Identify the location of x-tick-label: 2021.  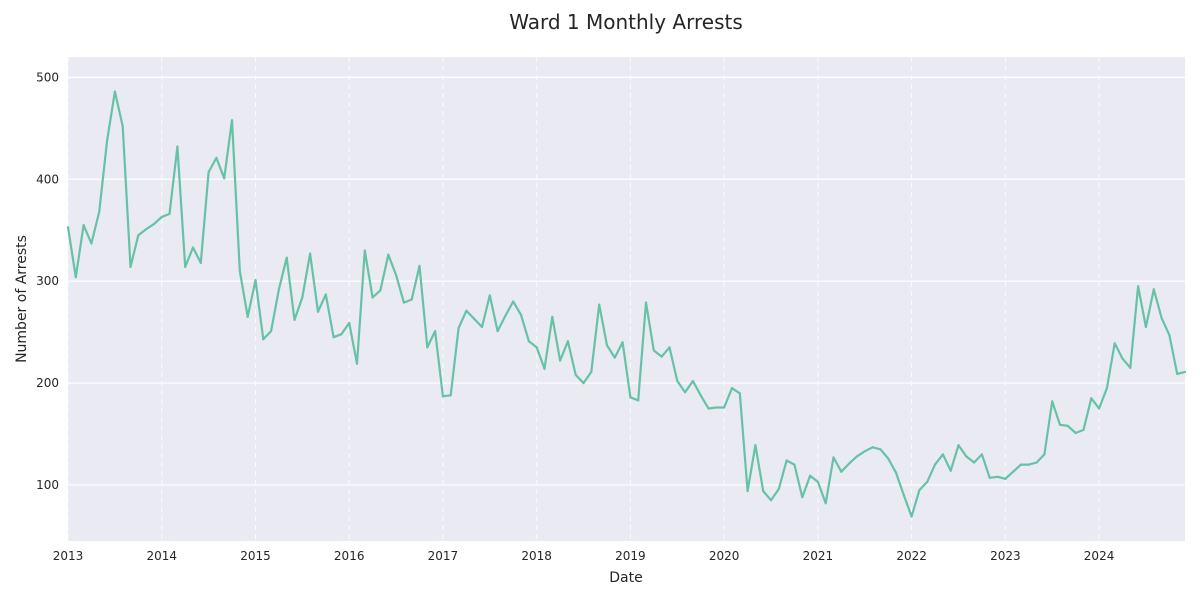
(818, 556).